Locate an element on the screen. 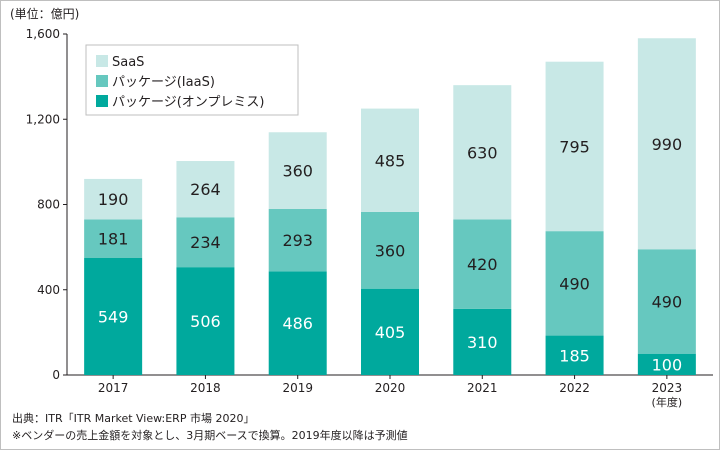  x-tick-label: 2022 is located at coordinates (574, 388).